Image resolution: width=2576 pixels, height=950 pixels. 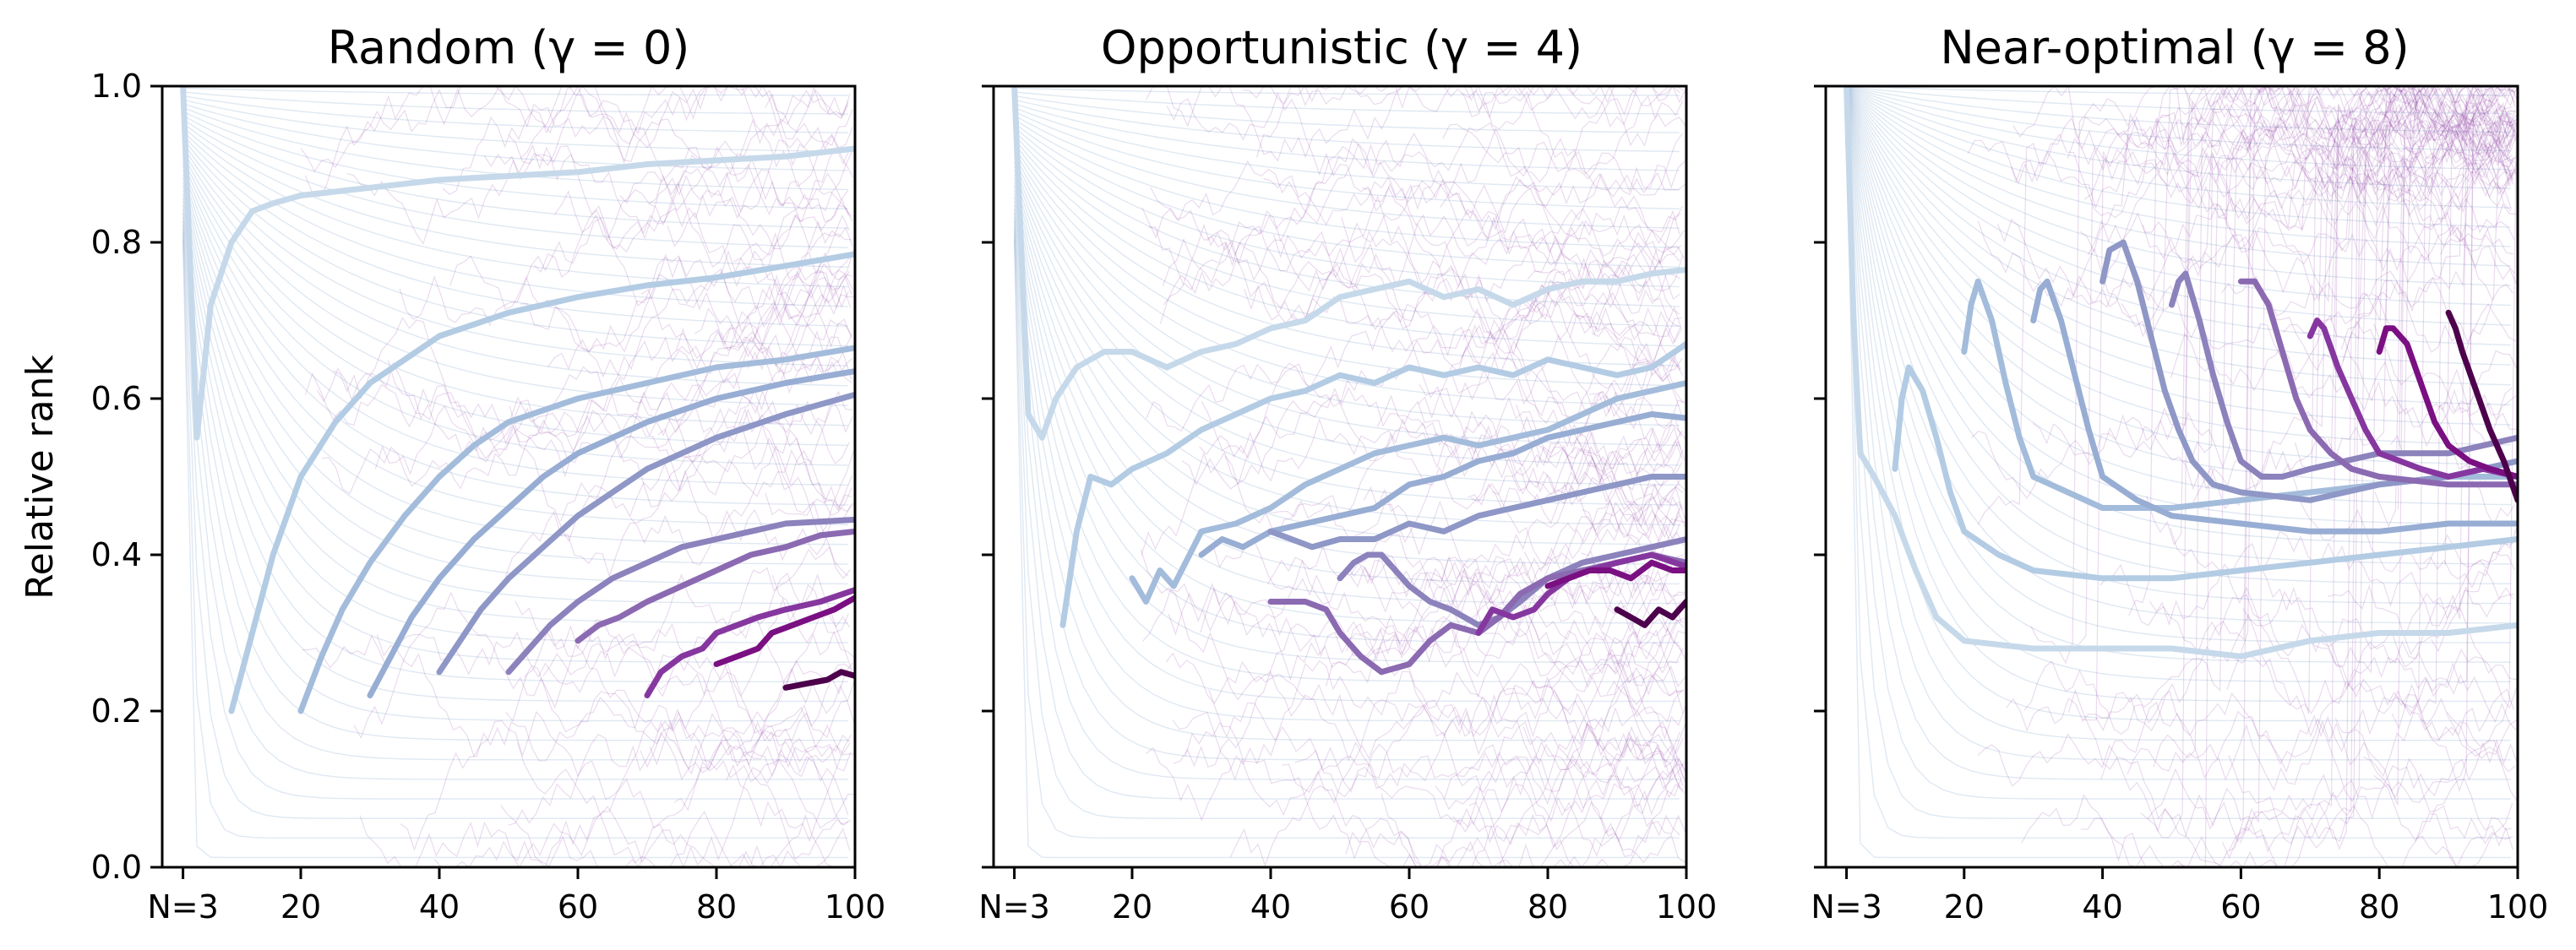 What do you see at coordinates (300, 907) in the screenshot?
I see `x-tick-label: 20` at bounding box center [300, 907].